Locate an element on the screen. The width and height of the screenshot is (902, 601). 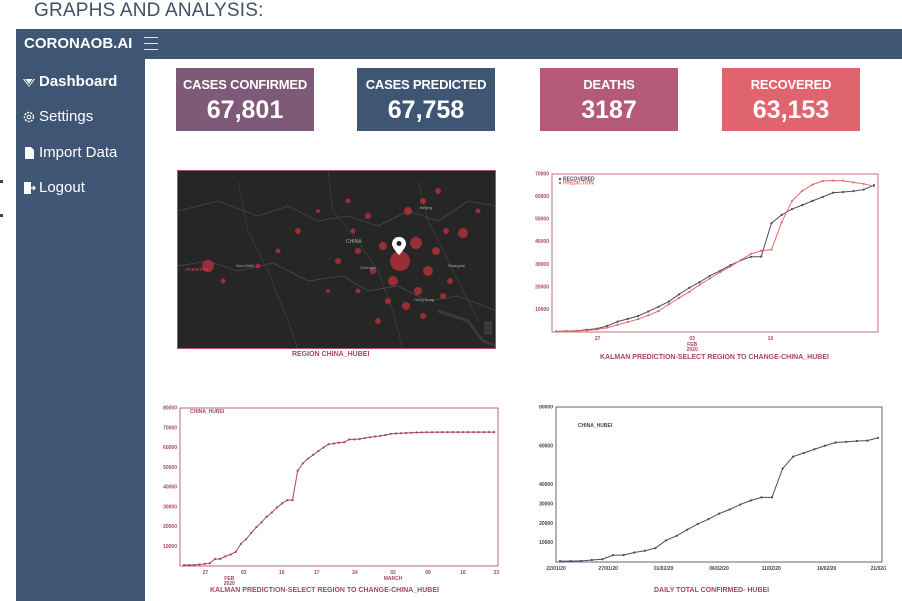
y-tick-label: 70000 is located at coordinates (542, 175).